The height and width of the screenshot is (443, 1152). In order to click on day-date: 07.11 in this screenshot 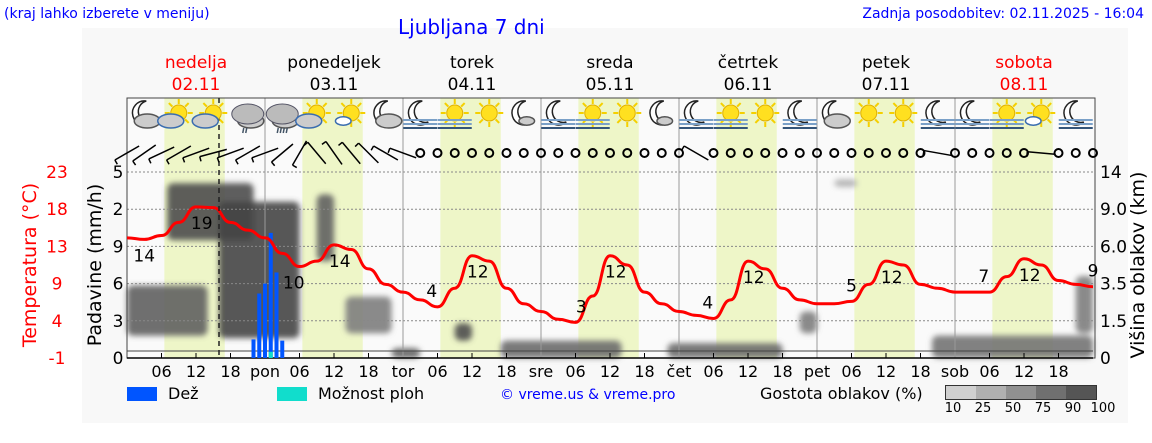, I will do `click(886, 85)`.